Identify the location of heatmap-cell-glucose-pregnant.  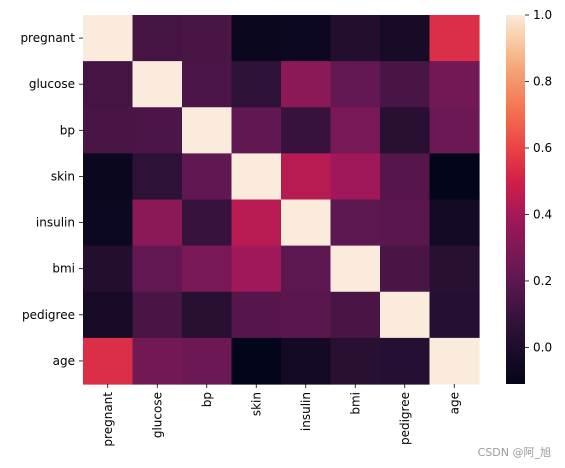
(108, 84).